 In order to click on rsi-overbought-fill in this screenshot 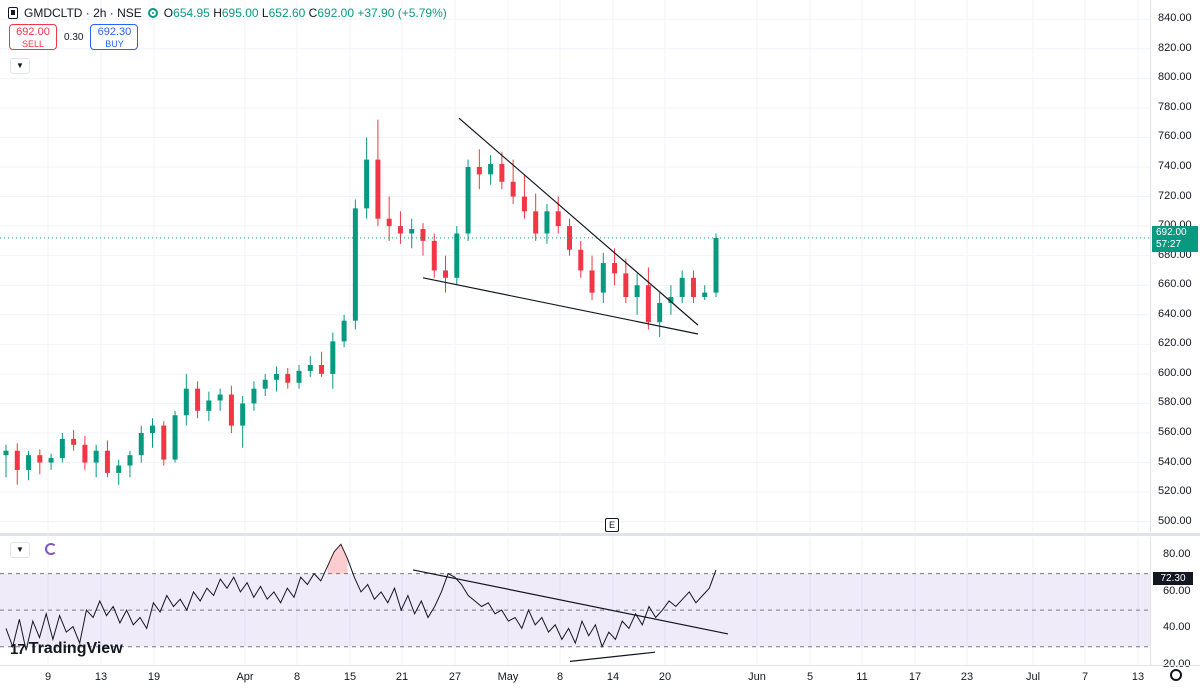, I will do `click(337, 559)`.